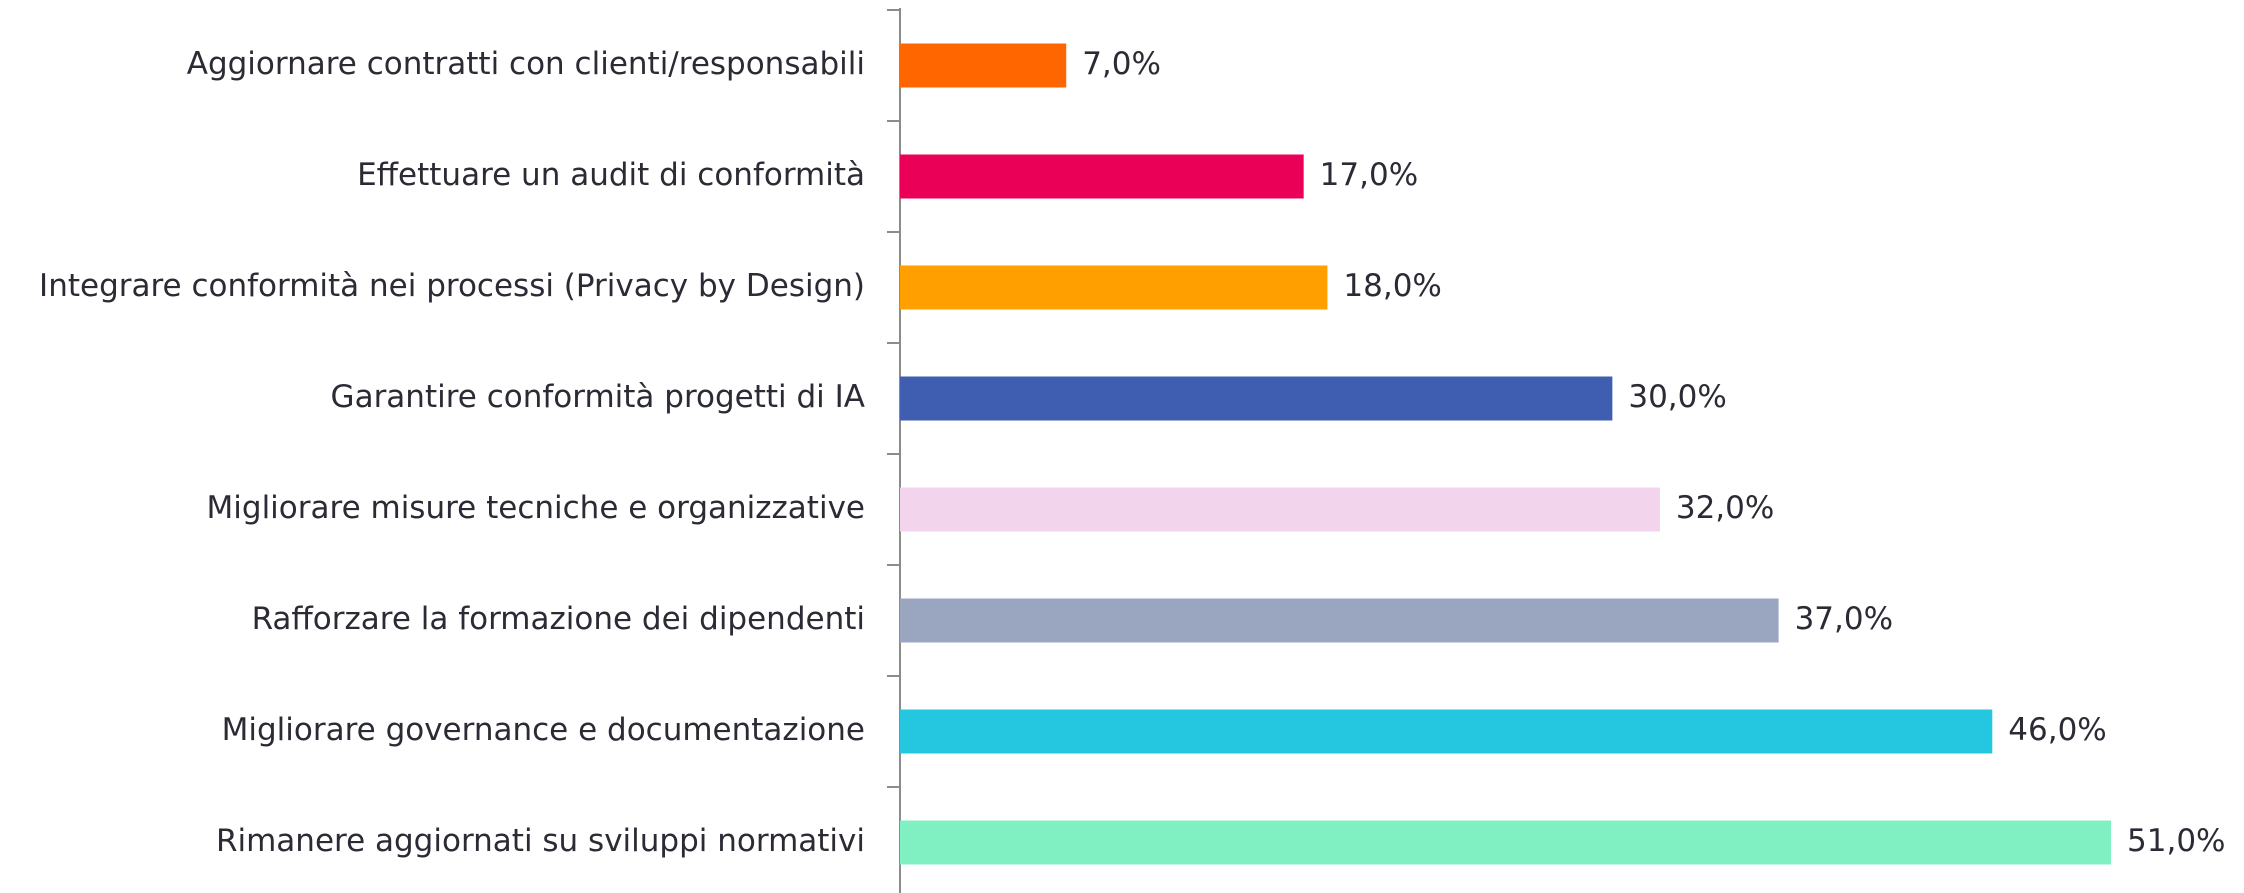  Describe the element at coordinates (1392, 286) in the screenshot. I see `value-label: 18,0%` at that location.